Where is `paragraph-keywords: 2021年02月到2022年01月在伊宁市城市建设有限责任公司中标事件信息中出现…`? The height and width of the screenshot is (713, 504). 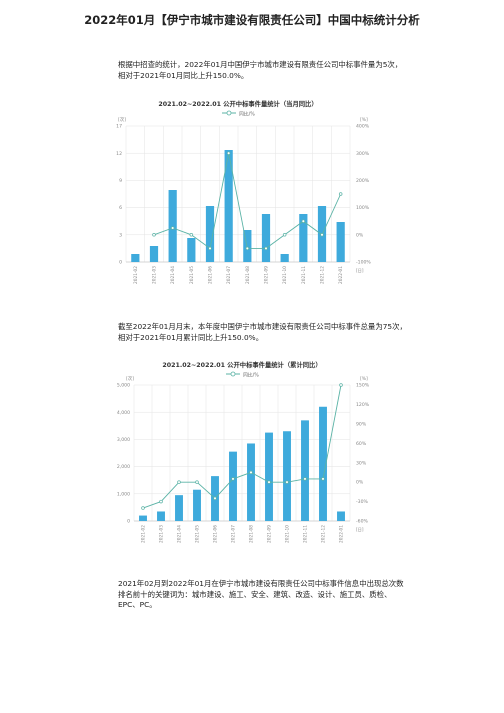 paragraph-keywords: 2021年02月到2022年01月在伊宁市城市建设有限责任公司中标事件信息中出现… is located at coordinates (261, 594).